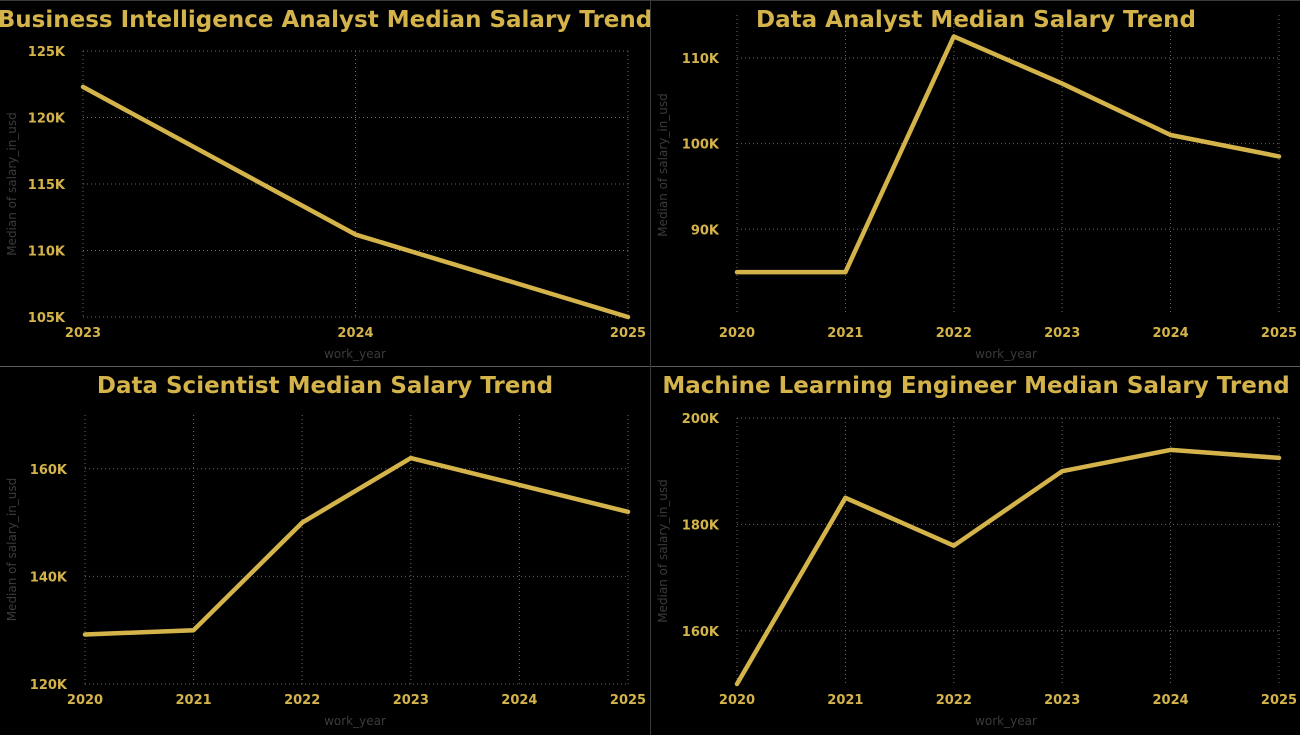  Describe the element at coordinates (47, 318) in the screenshot. I see `y-tick-label: 105K` at that location.